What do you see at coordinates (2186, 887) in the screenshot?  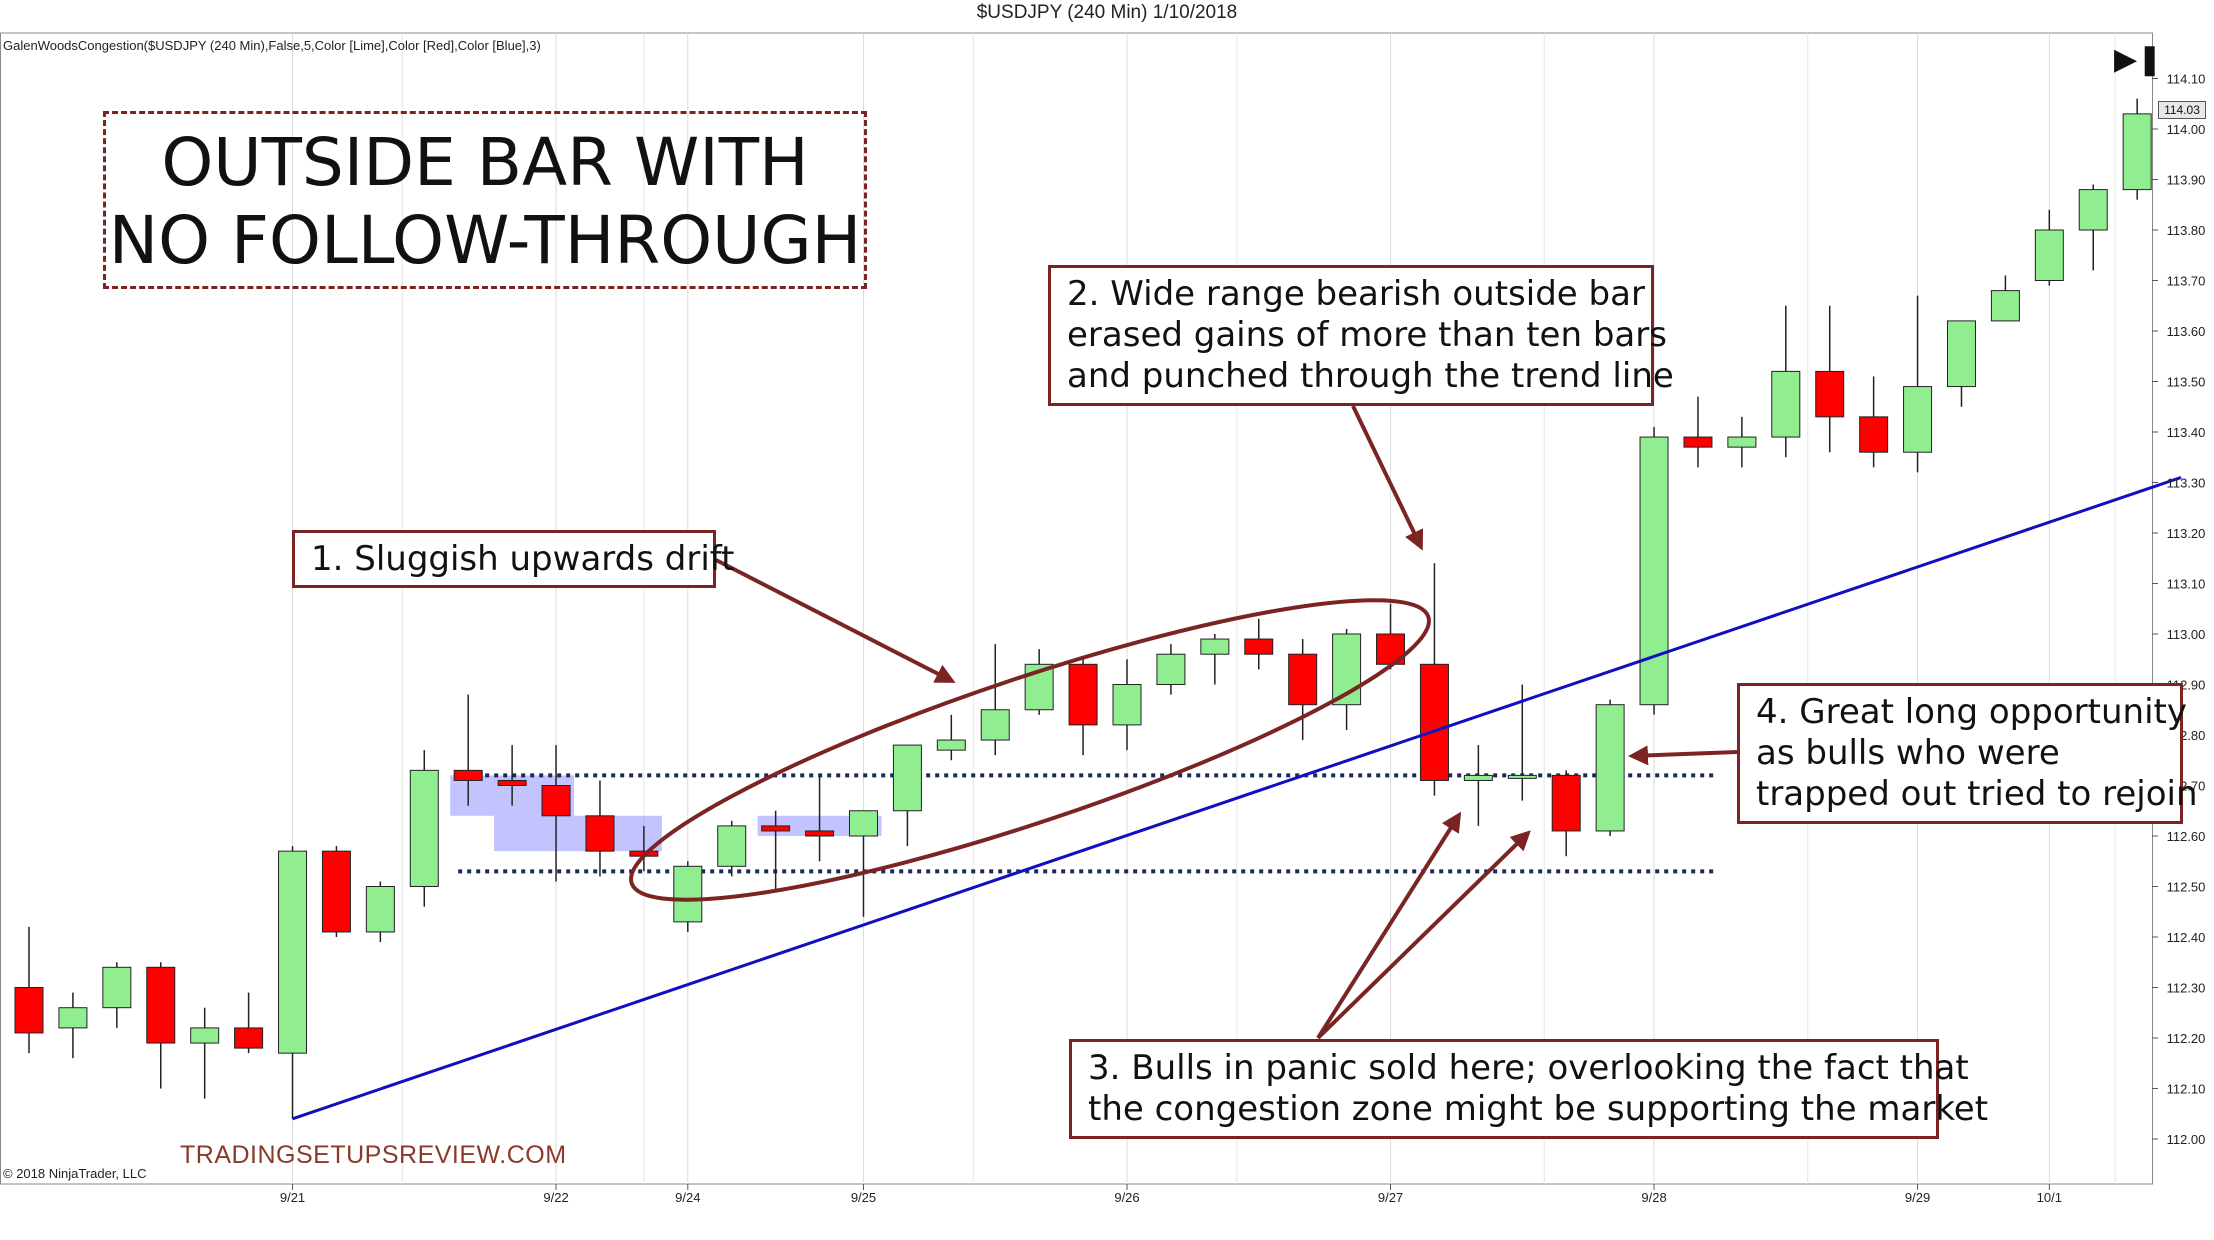 I see `y-tick-label: 112.50` at bounding box center [2186, 887].